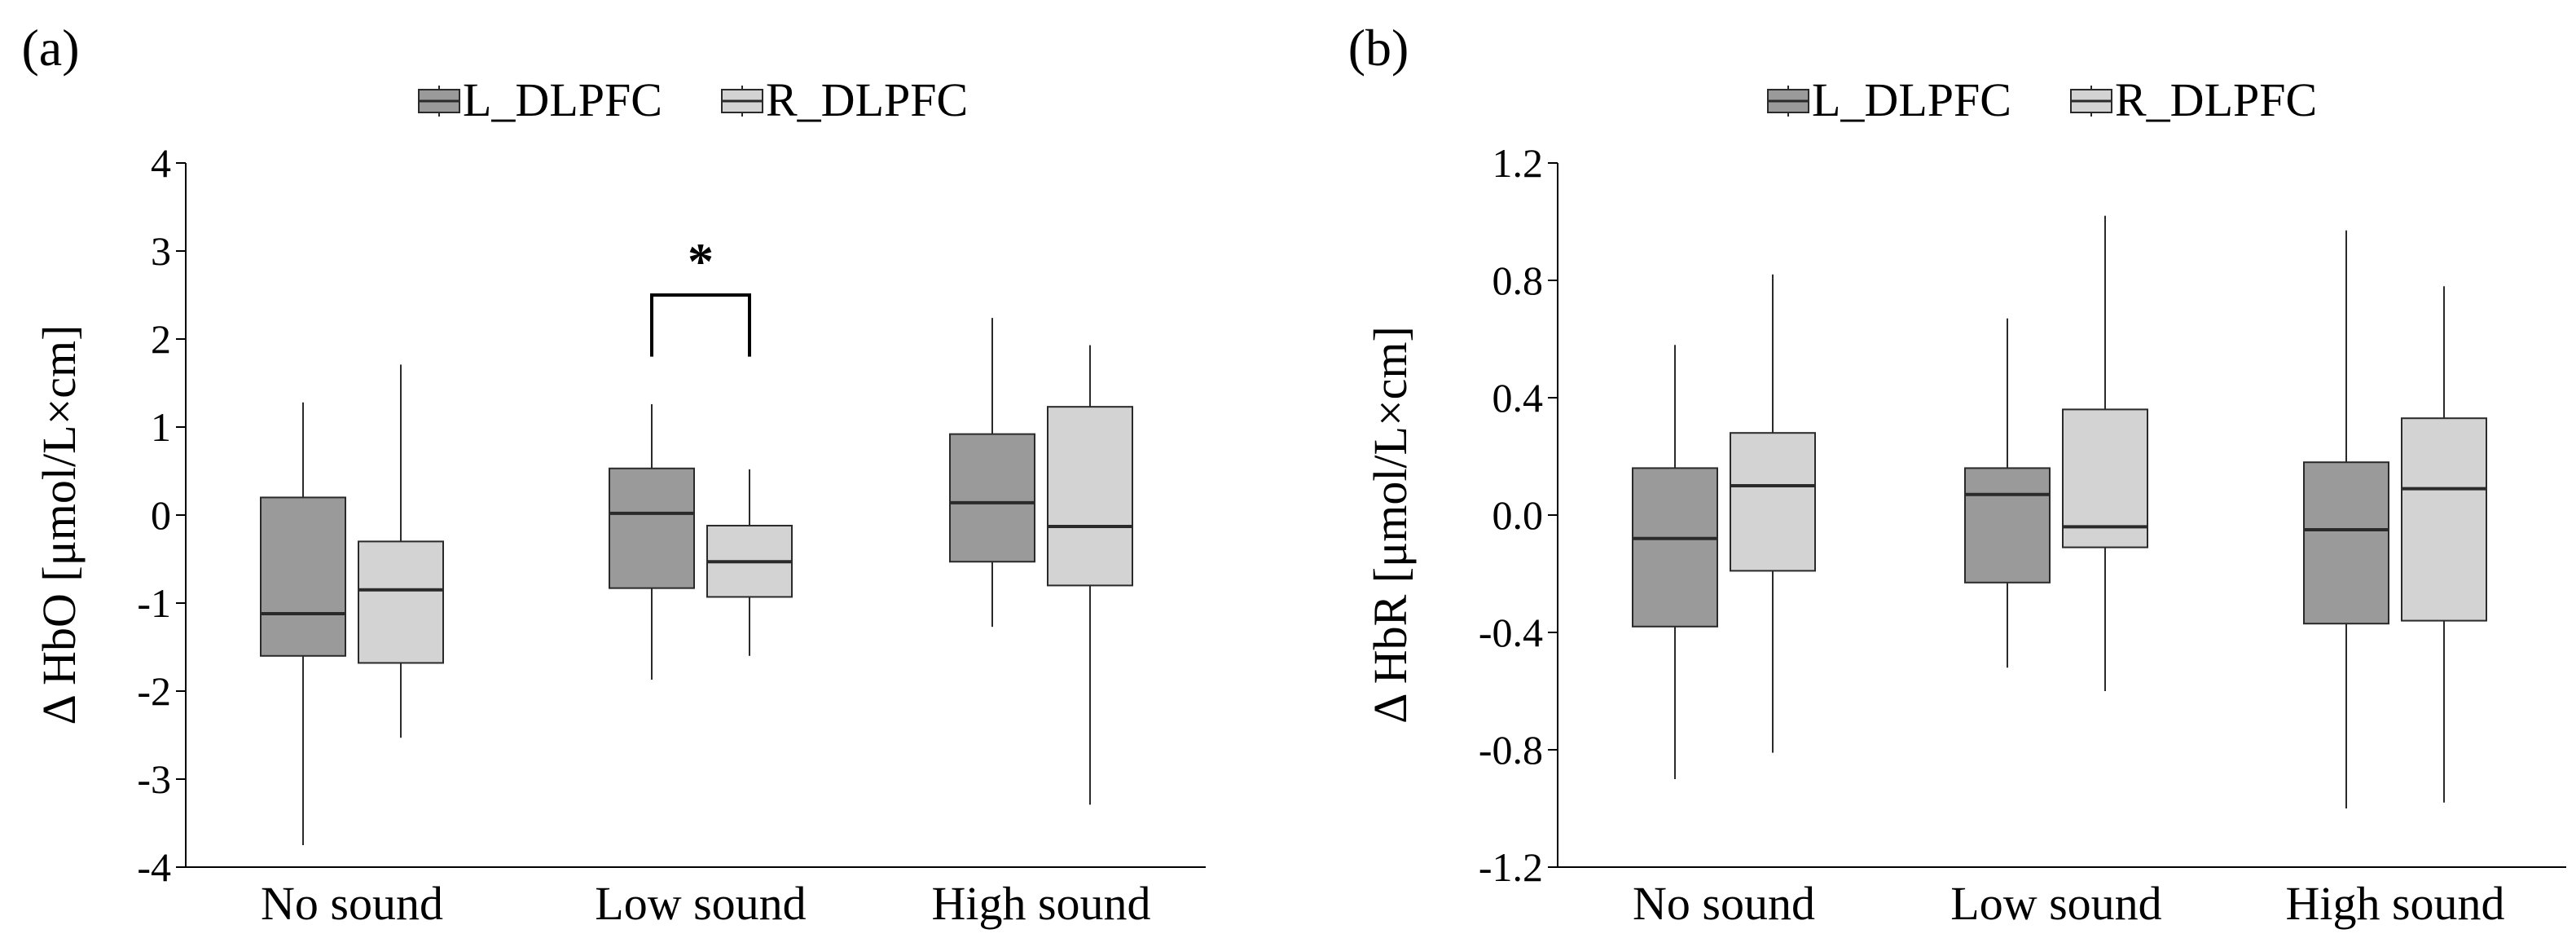 This screenshot has height=947, width=2576. Describe the element at coordinates (161, 251) in the screenshot. I see `y-tick-label: 3` at that location.